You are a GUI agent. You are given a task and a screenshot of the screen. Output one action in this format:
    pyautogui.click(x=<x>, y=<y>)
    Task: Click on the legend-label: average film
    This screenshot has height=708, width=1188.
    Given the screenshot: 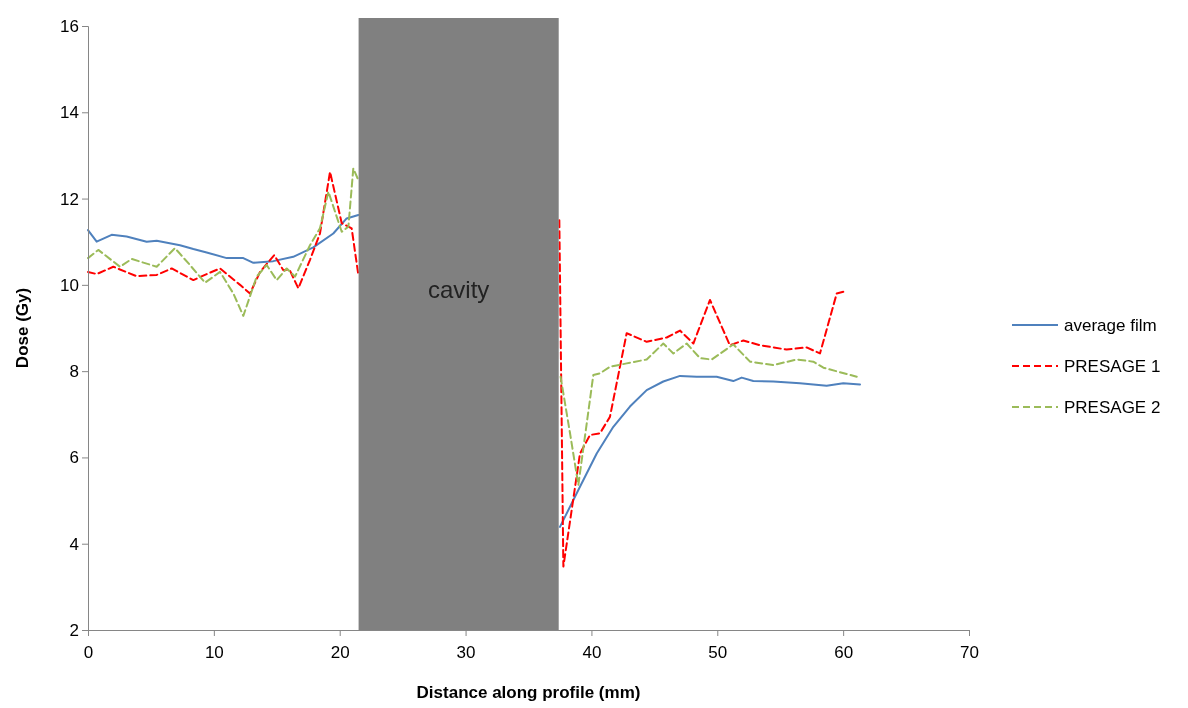 What is the action you would take?
    pyautogui.click(x=1110, y=325)
    